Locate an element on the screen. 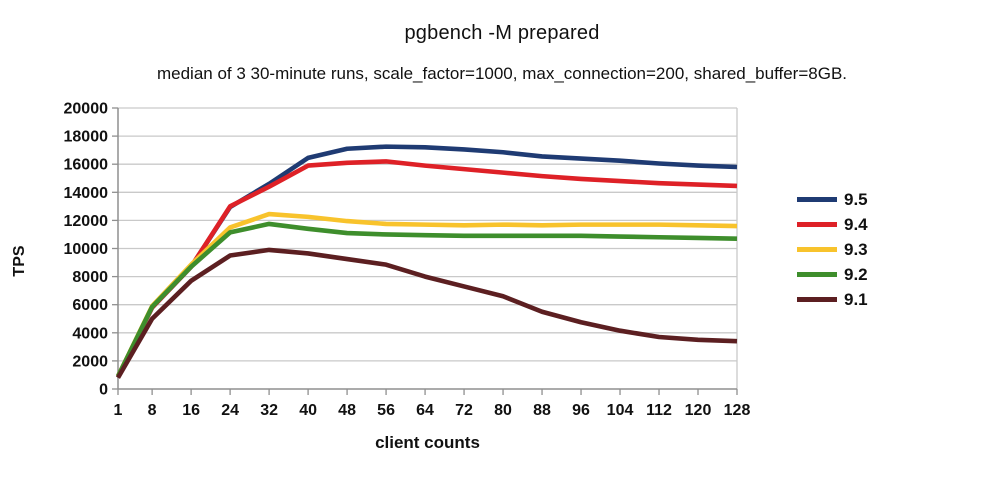 The height and width of the screenshot is (490, 1004). legend-item: 9.4 is located at coordinates (832, 224).